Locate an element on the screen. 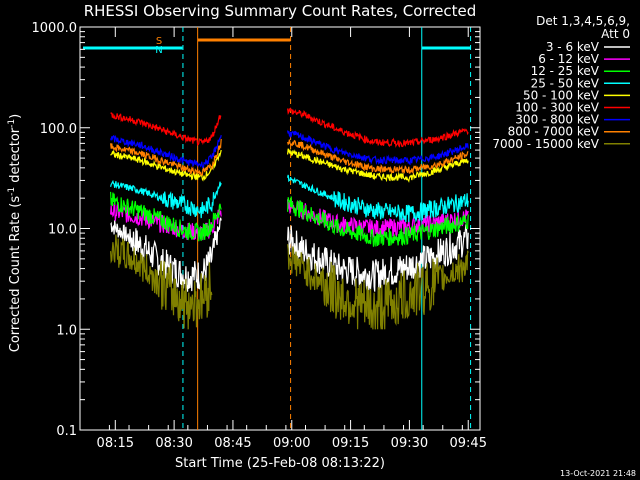 Image resolution: width=640 pixels, height=480 pixels. x-axis-label: Start Time (25-Feb-08 08:13:22) is located at coordinates (280, 463).